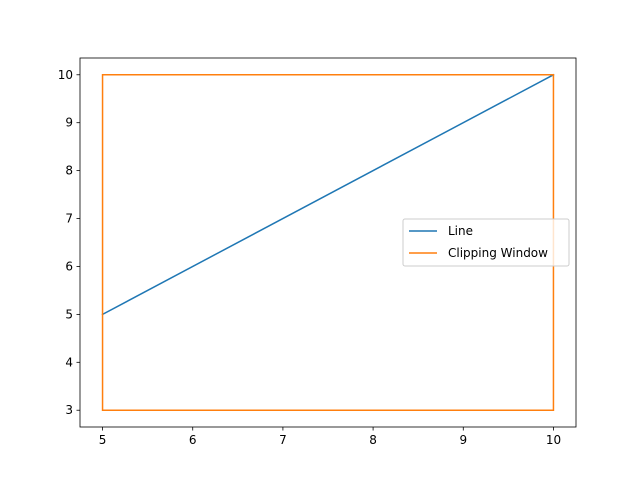  What do you see at coordinates (463, 440) in the screenshot?
I see `x-tick-label: 9` at bounding box center [463, 440].